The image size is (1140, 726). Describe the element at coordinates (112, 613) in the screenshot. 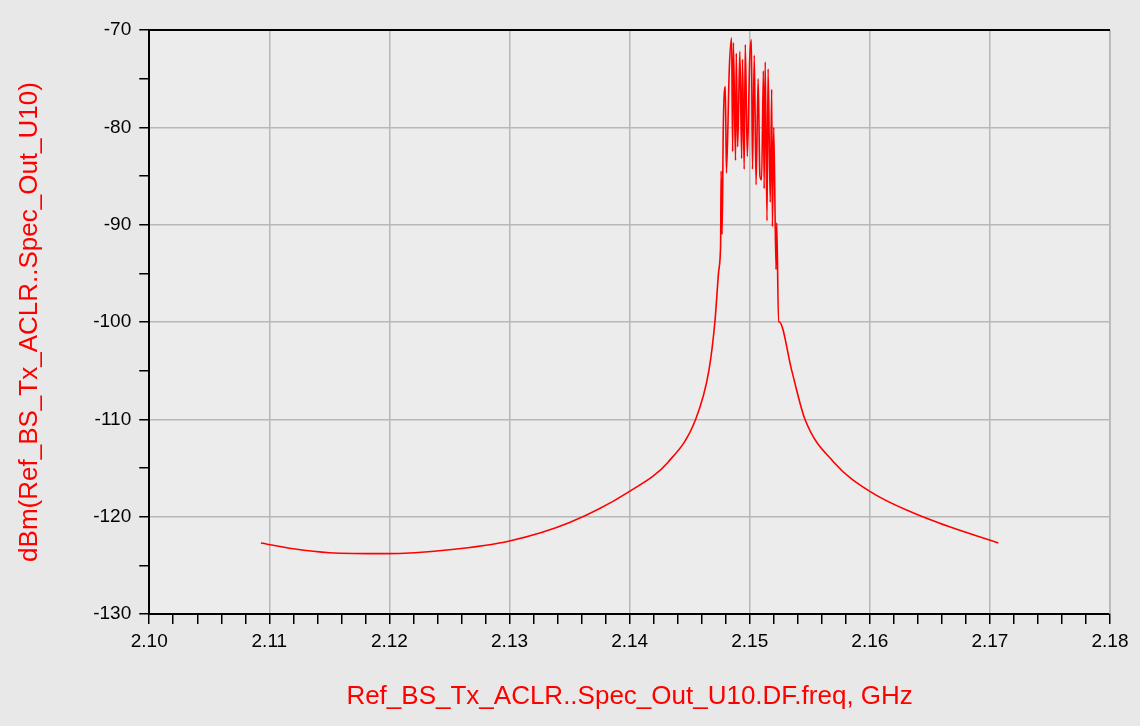

I see `y-tick-label: -130` at that location.